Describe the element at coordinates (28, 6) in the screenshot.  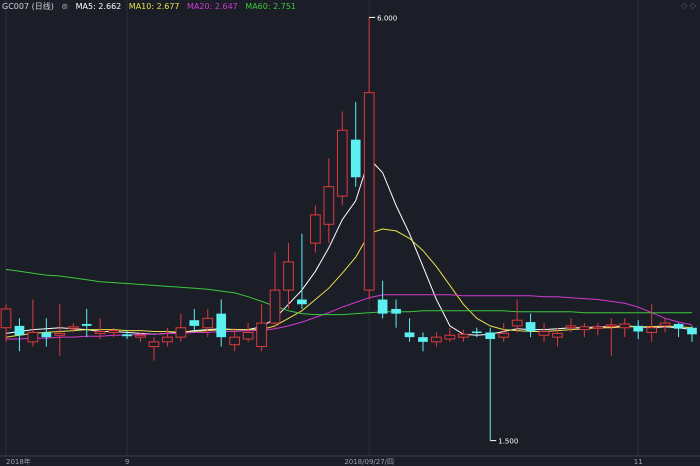
I see `legend-symbol: GC007 (日线)` at that location.